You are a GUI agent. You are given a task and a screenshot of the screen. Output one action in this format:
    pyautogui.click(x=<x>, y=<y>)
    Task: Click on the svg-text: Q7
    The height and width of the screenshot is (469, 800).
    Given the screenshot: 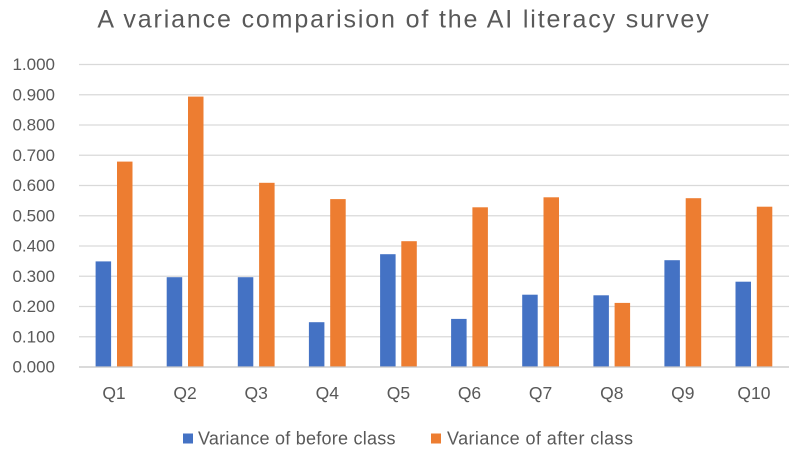 What is the action you would take?
    pyautogui.click(x=540, y=393)
    